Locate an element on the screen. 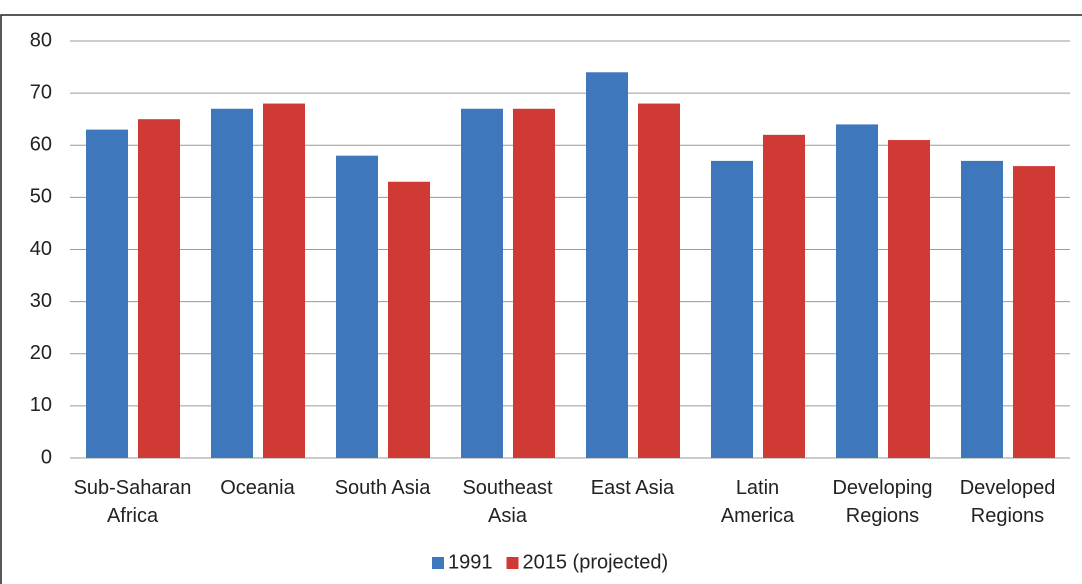 The width and height of the screenshot is (1082, 584). x-tick-label: Latin America is located at coordinates (757, 502).